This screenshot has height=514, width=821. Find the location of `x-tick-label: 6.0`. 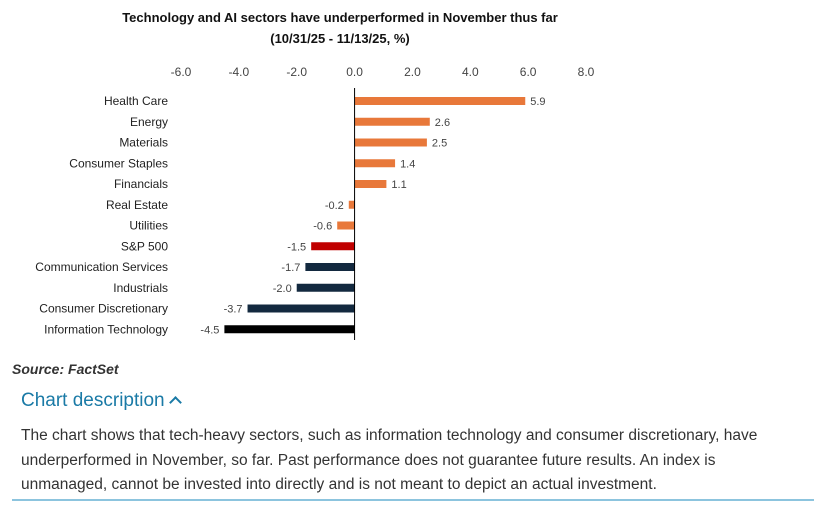

x-tick-label: 6.0 is located at coordinates (528, 72).